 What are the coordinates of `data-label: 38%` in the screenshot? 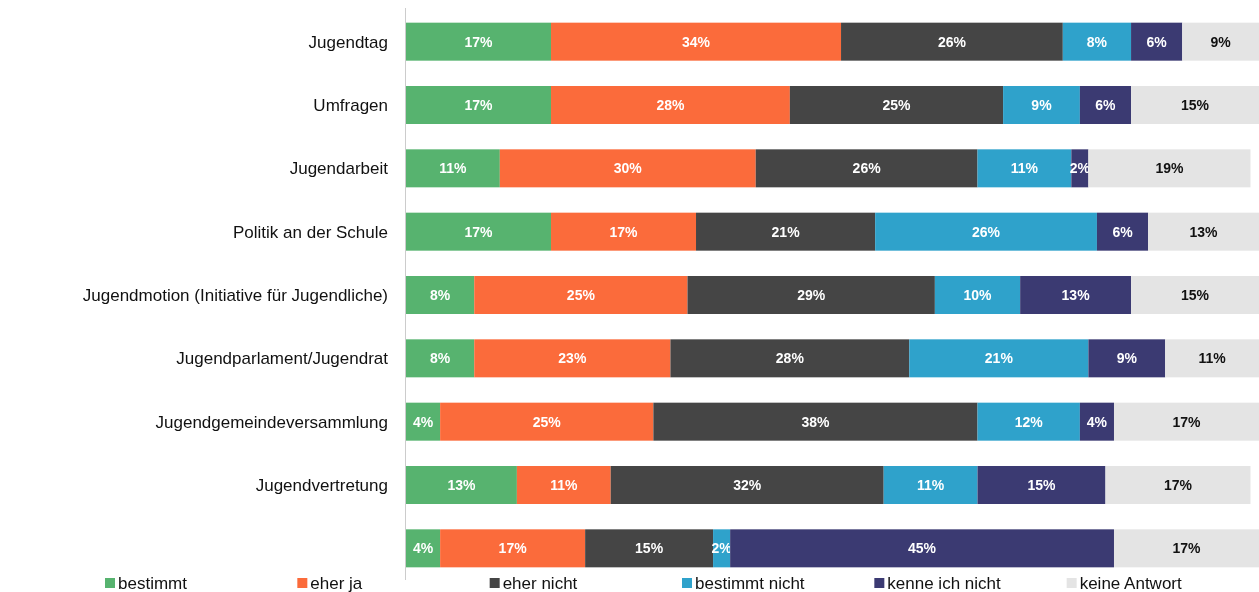 It's located at (815, 421).